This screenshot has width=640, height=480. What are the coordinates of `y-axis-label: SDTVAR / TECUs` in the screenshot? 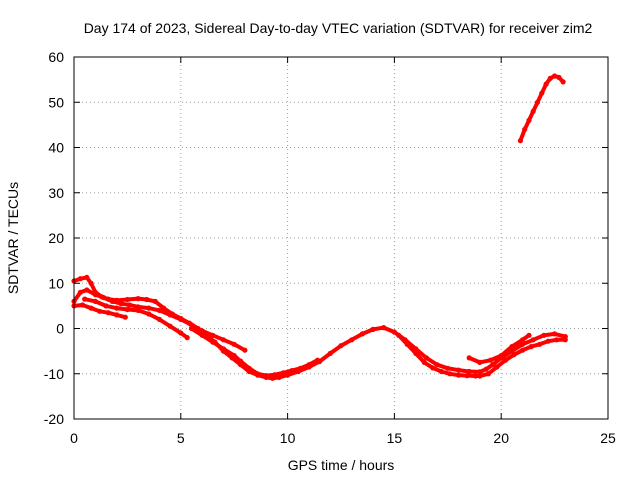 It's located at (13, 238).